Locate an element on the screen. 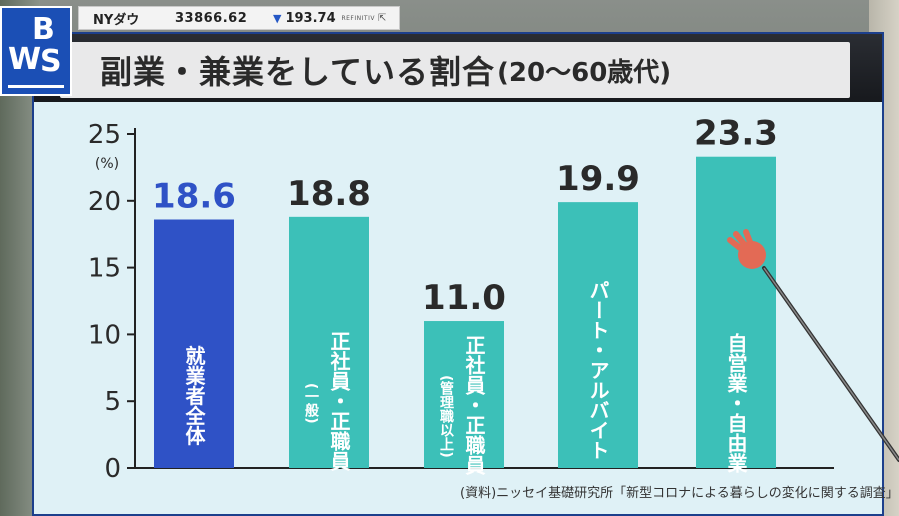 The image size is (899, 516). title-panel: 副業・兼業をしている割合 (20〜60歳代) is located at coordinates (455, 70).